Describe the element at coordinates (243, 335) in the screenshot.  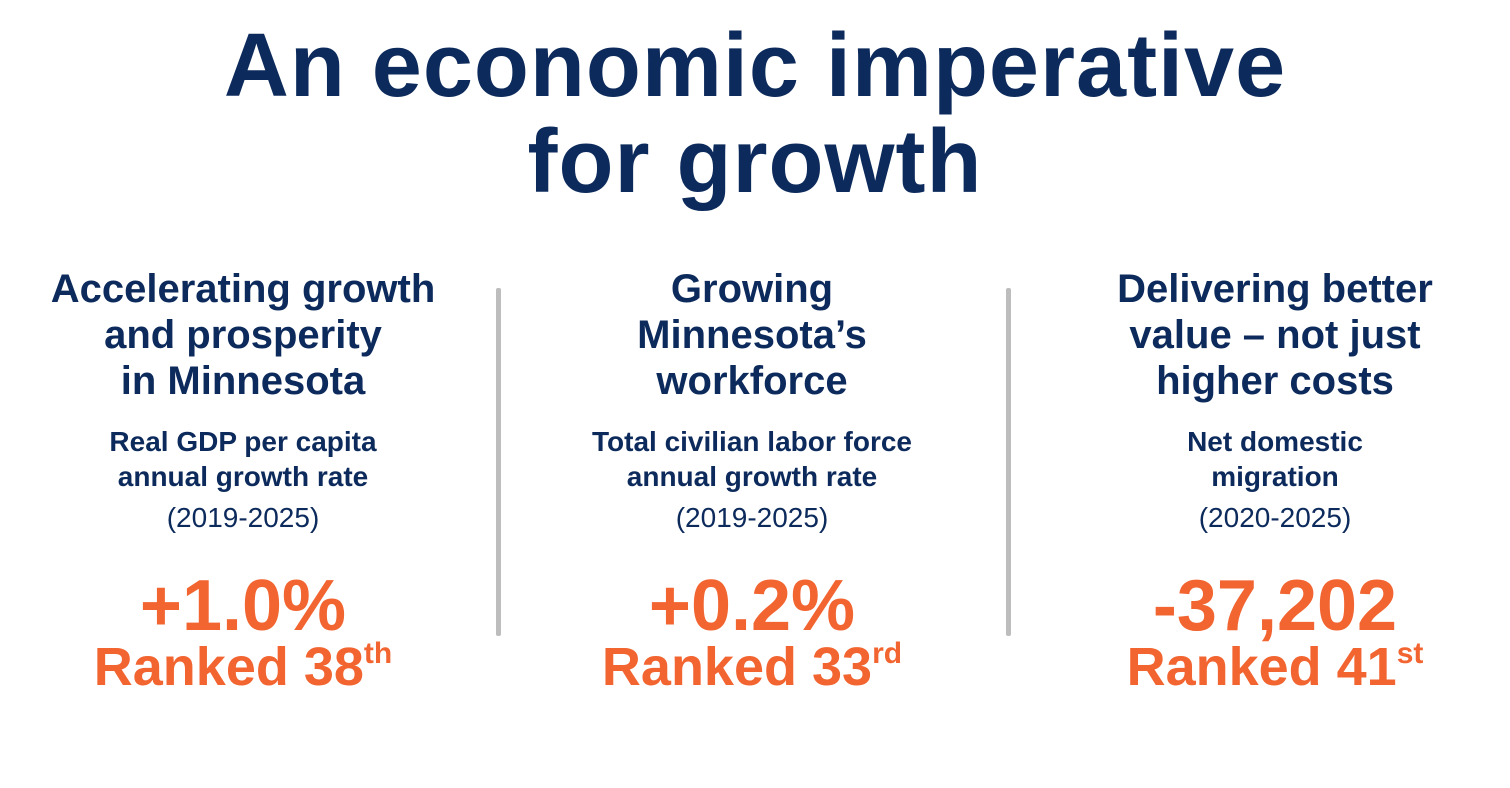
I see `heading-line: and prosperity` at that location.